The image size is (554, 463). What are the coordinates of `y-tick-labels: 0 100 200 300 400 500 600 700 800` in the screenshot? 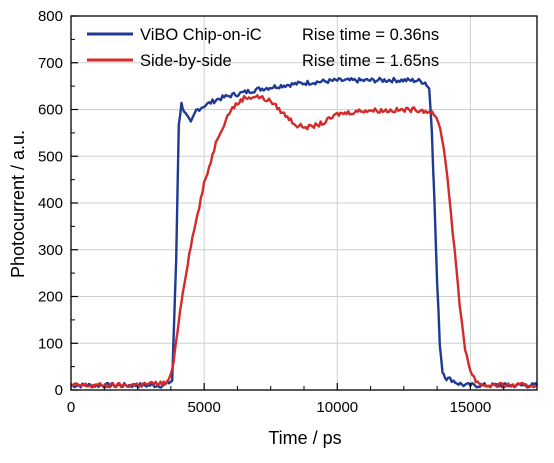 It's located at (50, 203).